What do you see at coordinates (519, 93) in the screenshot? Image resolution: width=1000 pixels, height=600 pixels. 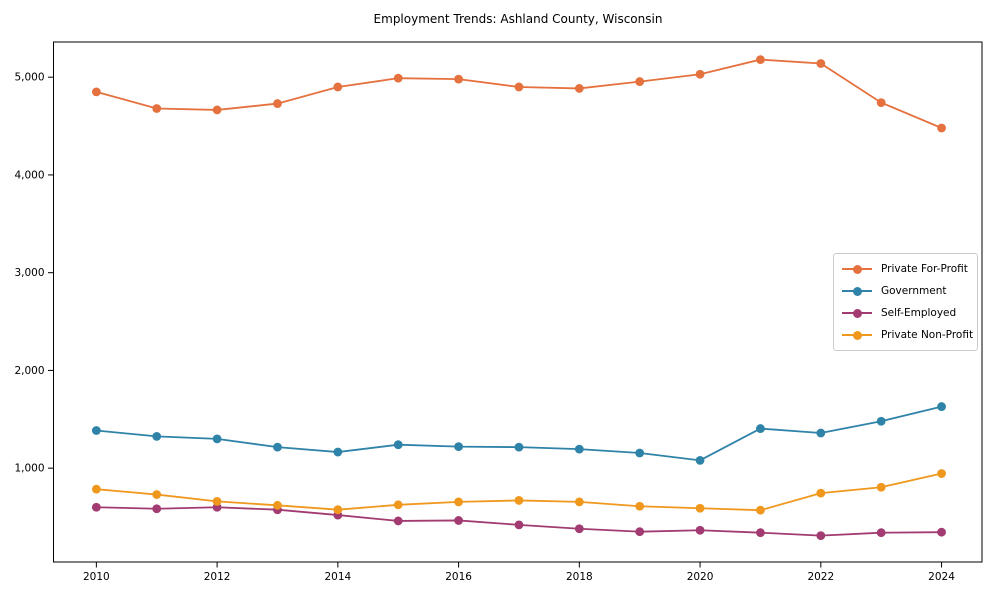 I see `series-line-private-for-profit` at bounding box center [519, 93].